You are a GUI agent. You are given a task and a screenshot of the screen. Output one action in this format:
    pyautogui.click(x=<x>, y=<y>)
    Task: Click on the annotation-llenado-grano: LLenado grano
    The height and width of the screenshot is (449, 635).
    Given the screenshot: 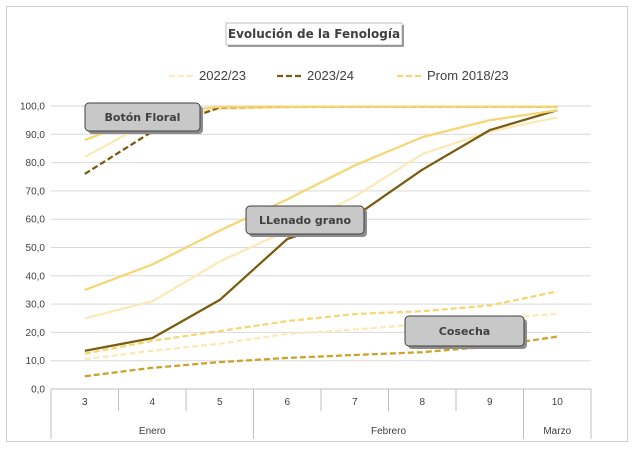 What is the action you would take?
    pyautogui.click(x=306, y=221)
    